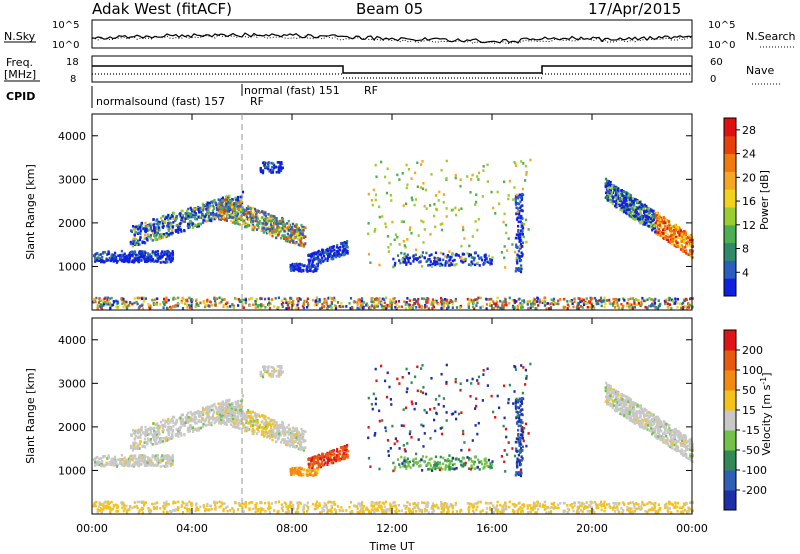 Image resolution: width=800 pixels, height=554 pixels. Describe the element at coordinates (730, 180) in the screenshot. I see `colorbar-segment` at that location.